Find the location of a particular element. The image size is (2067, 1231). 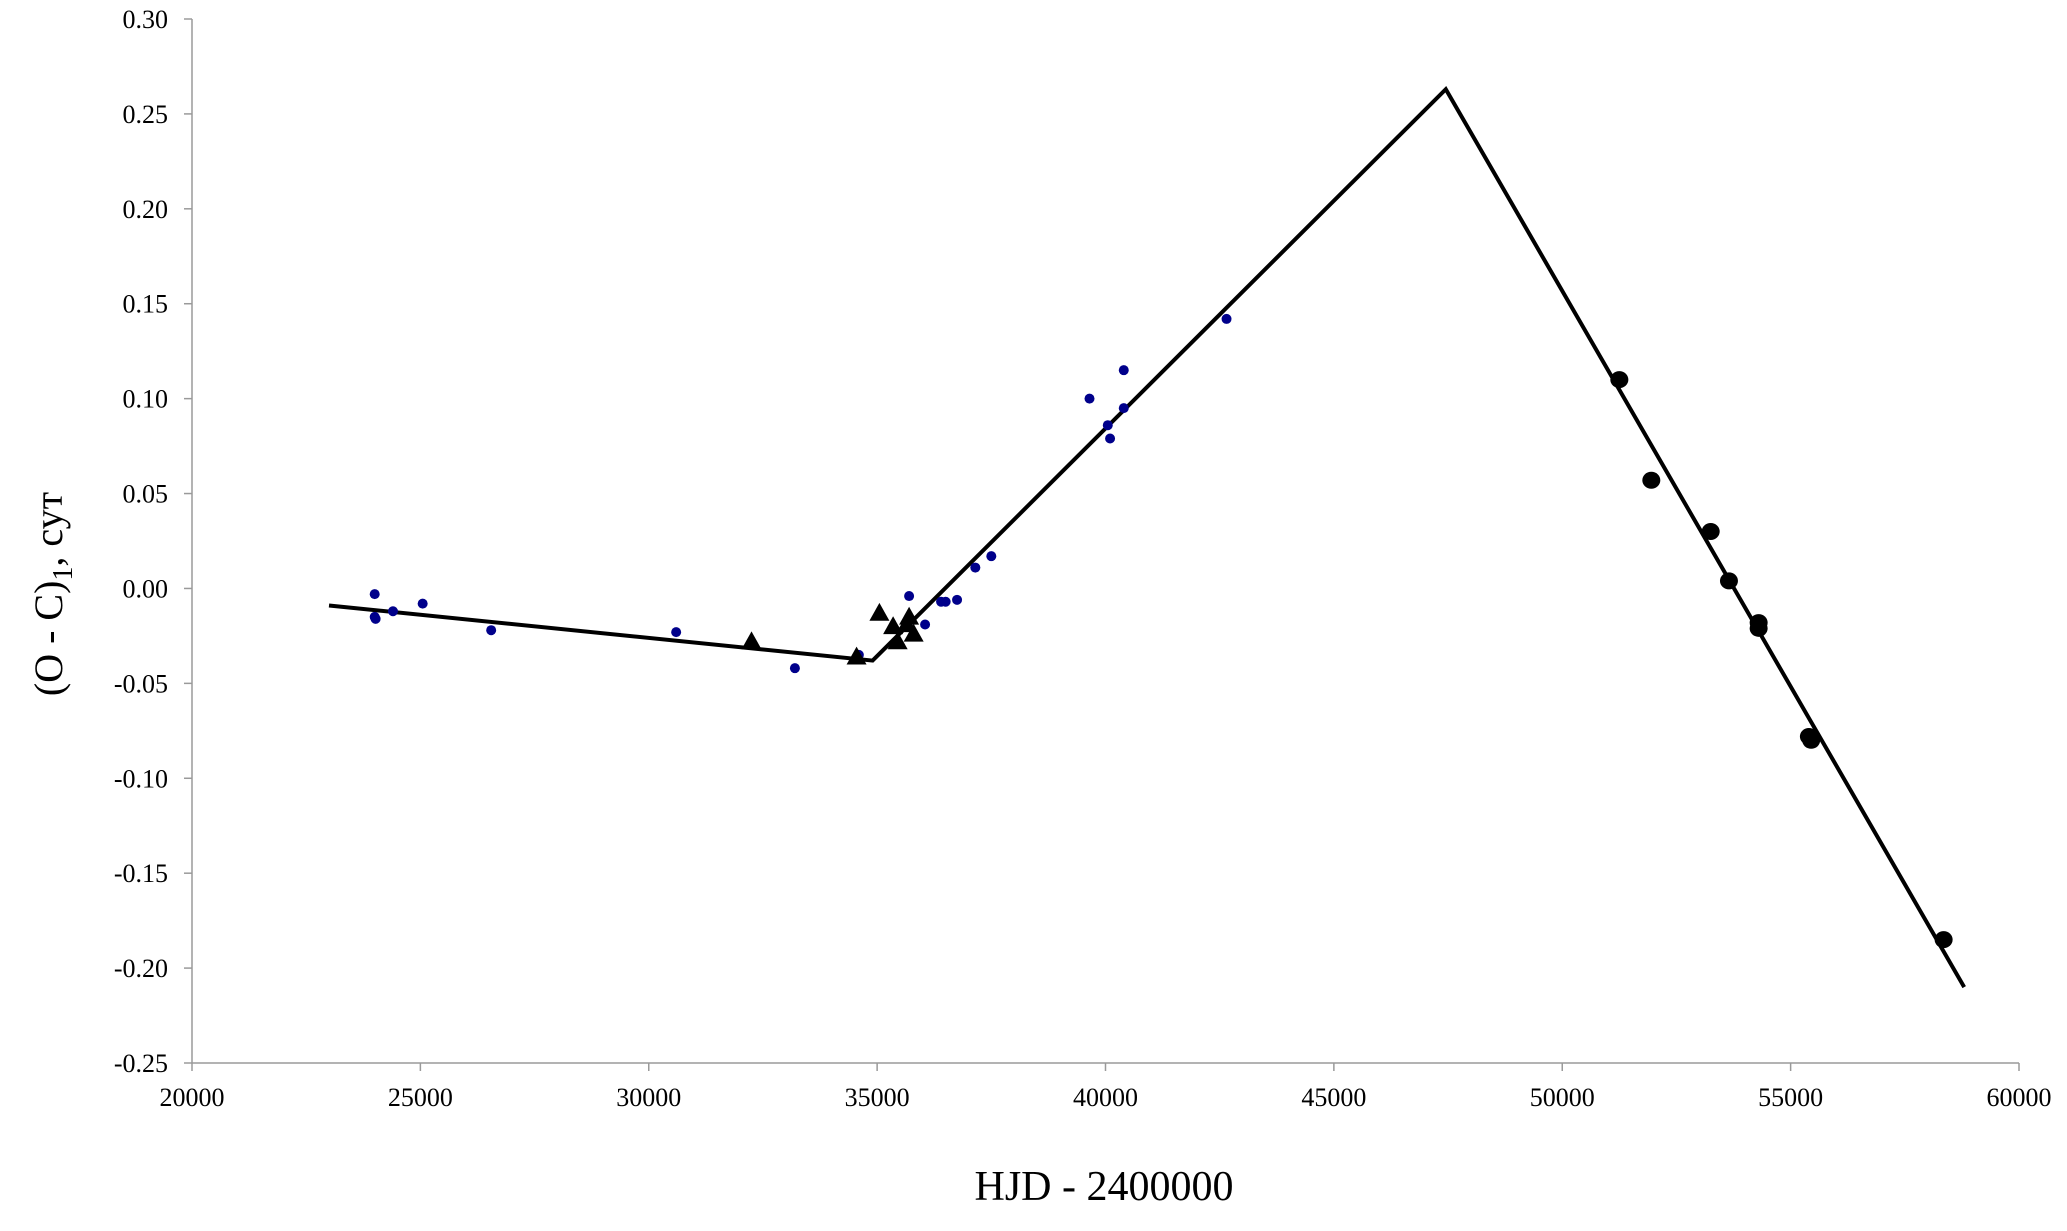

y-tick-label: 0.25 is located at coordinates (146, 114).